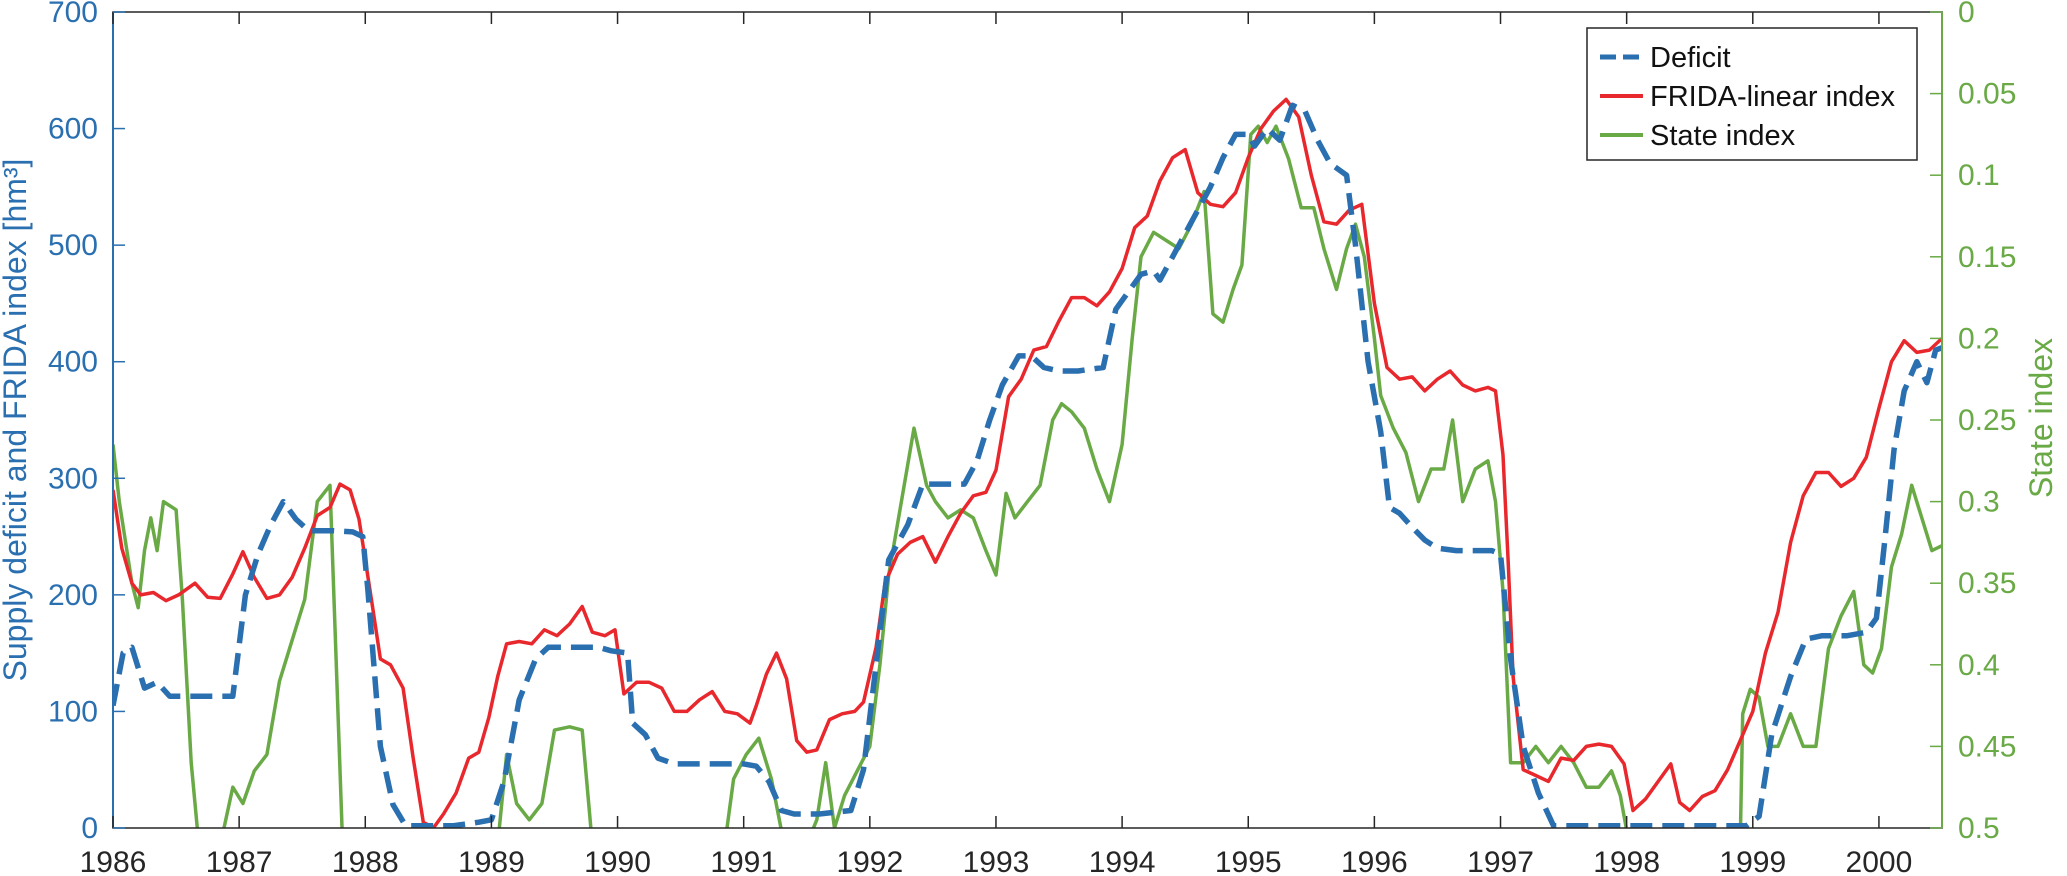 The image size is (2067, 876). What do you see at coordinates (1979, 828) in the screenshot?
I see `right-tick-label: 0.5` at bounding box center [1979, 828].